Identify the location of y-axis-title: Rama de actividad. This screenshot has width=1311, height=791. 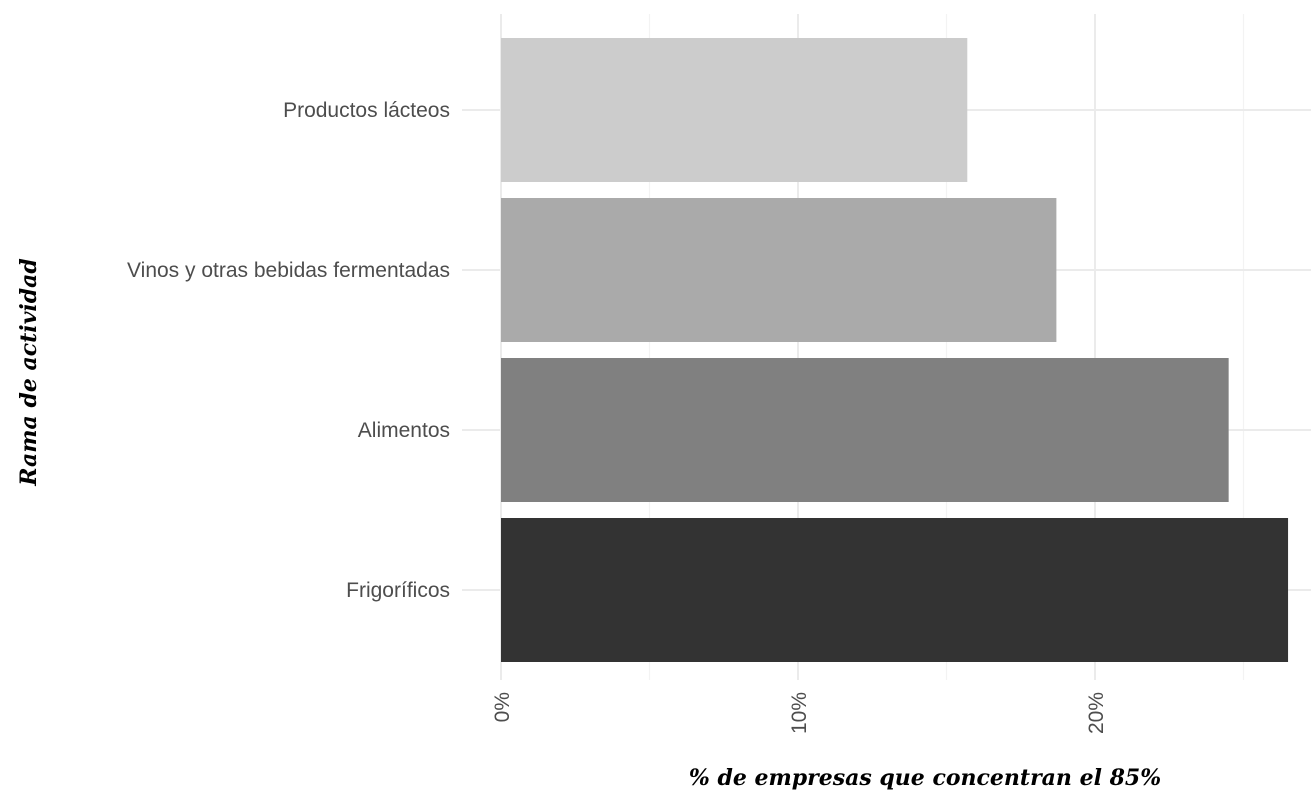
(29, 372).